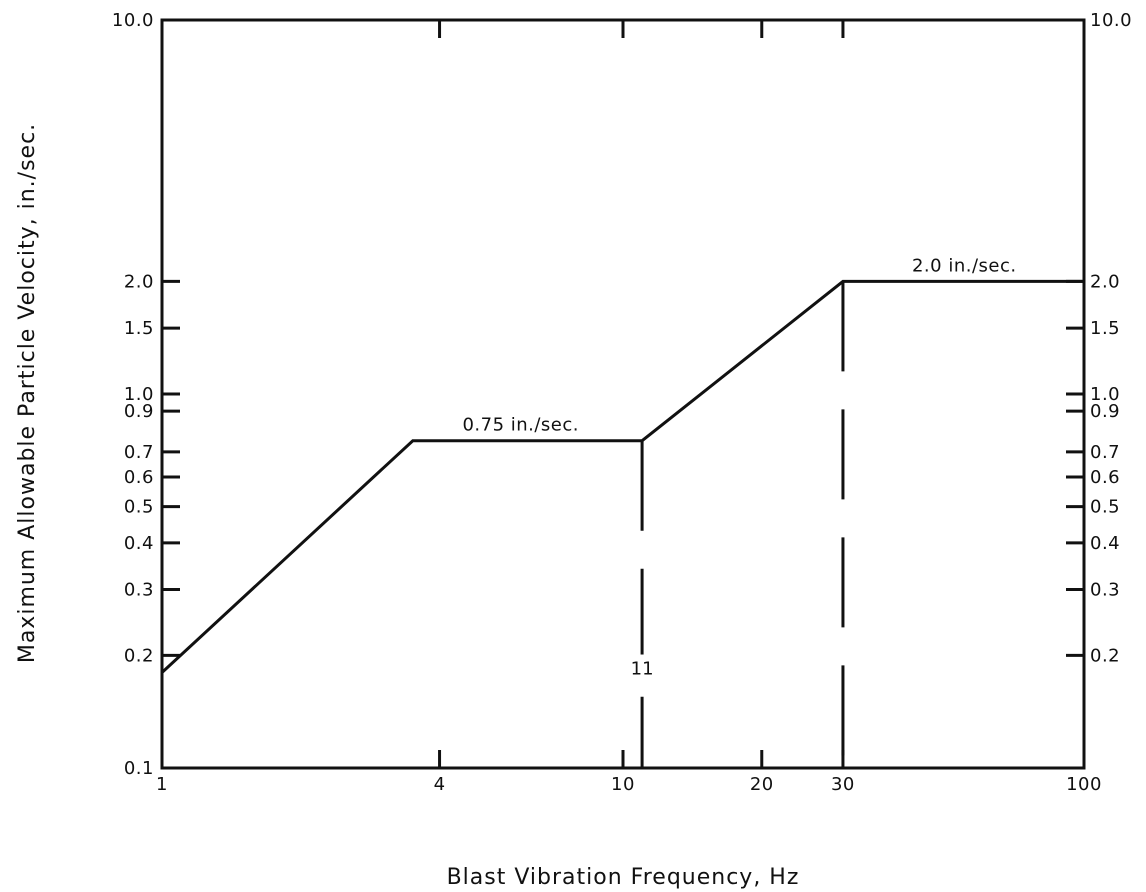 The height and width of the screenshot is (892, 1146). I want to click on left-y-tick-label: 2.0, so click(139, 281).